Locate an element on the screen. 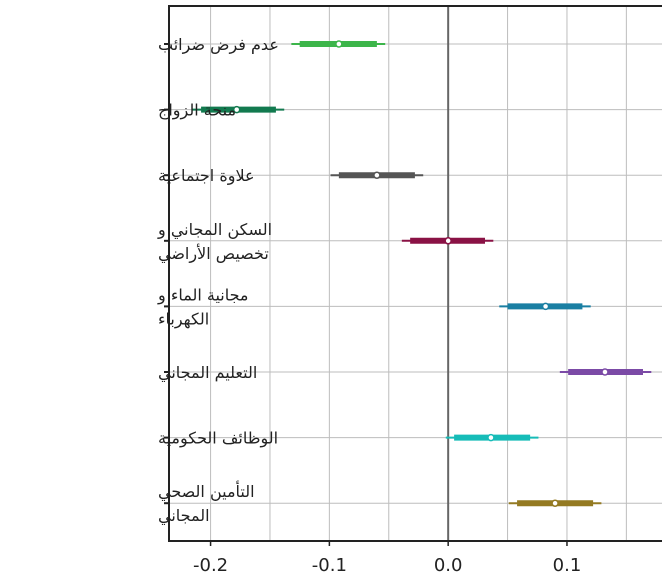 Image resolution: width=662 pixels, height=576 pixels. x-tick-label: -0.2 is located at coordinates (210, 565).